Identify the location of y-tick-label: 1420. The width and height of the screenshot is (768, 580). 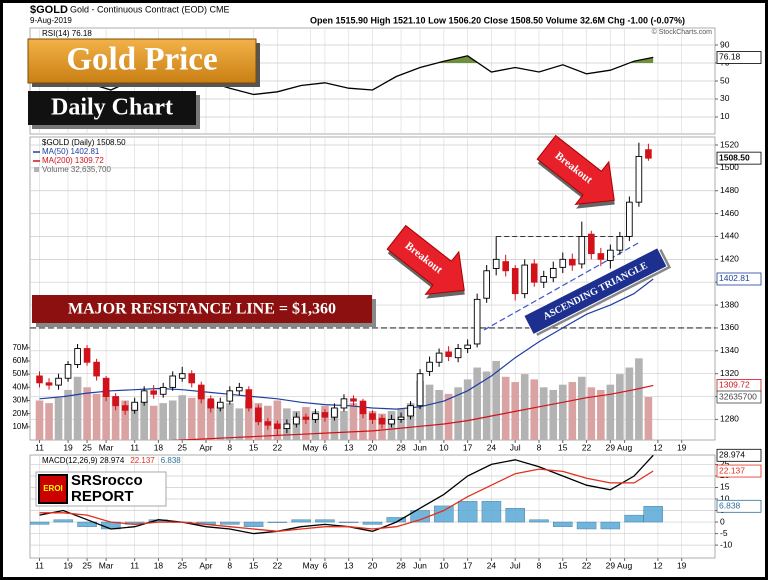
(729, 259).